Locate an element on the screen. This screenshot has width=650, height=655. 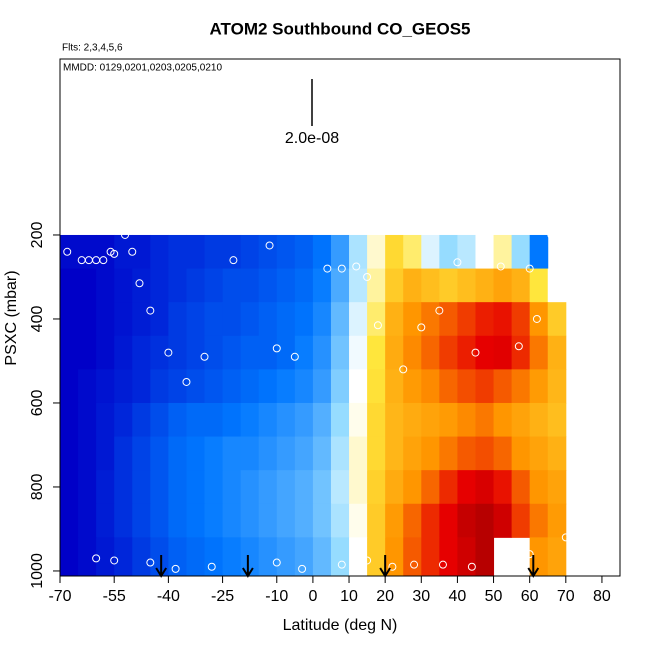
x-tick-label: -25 is located at coordinates (222, 596).